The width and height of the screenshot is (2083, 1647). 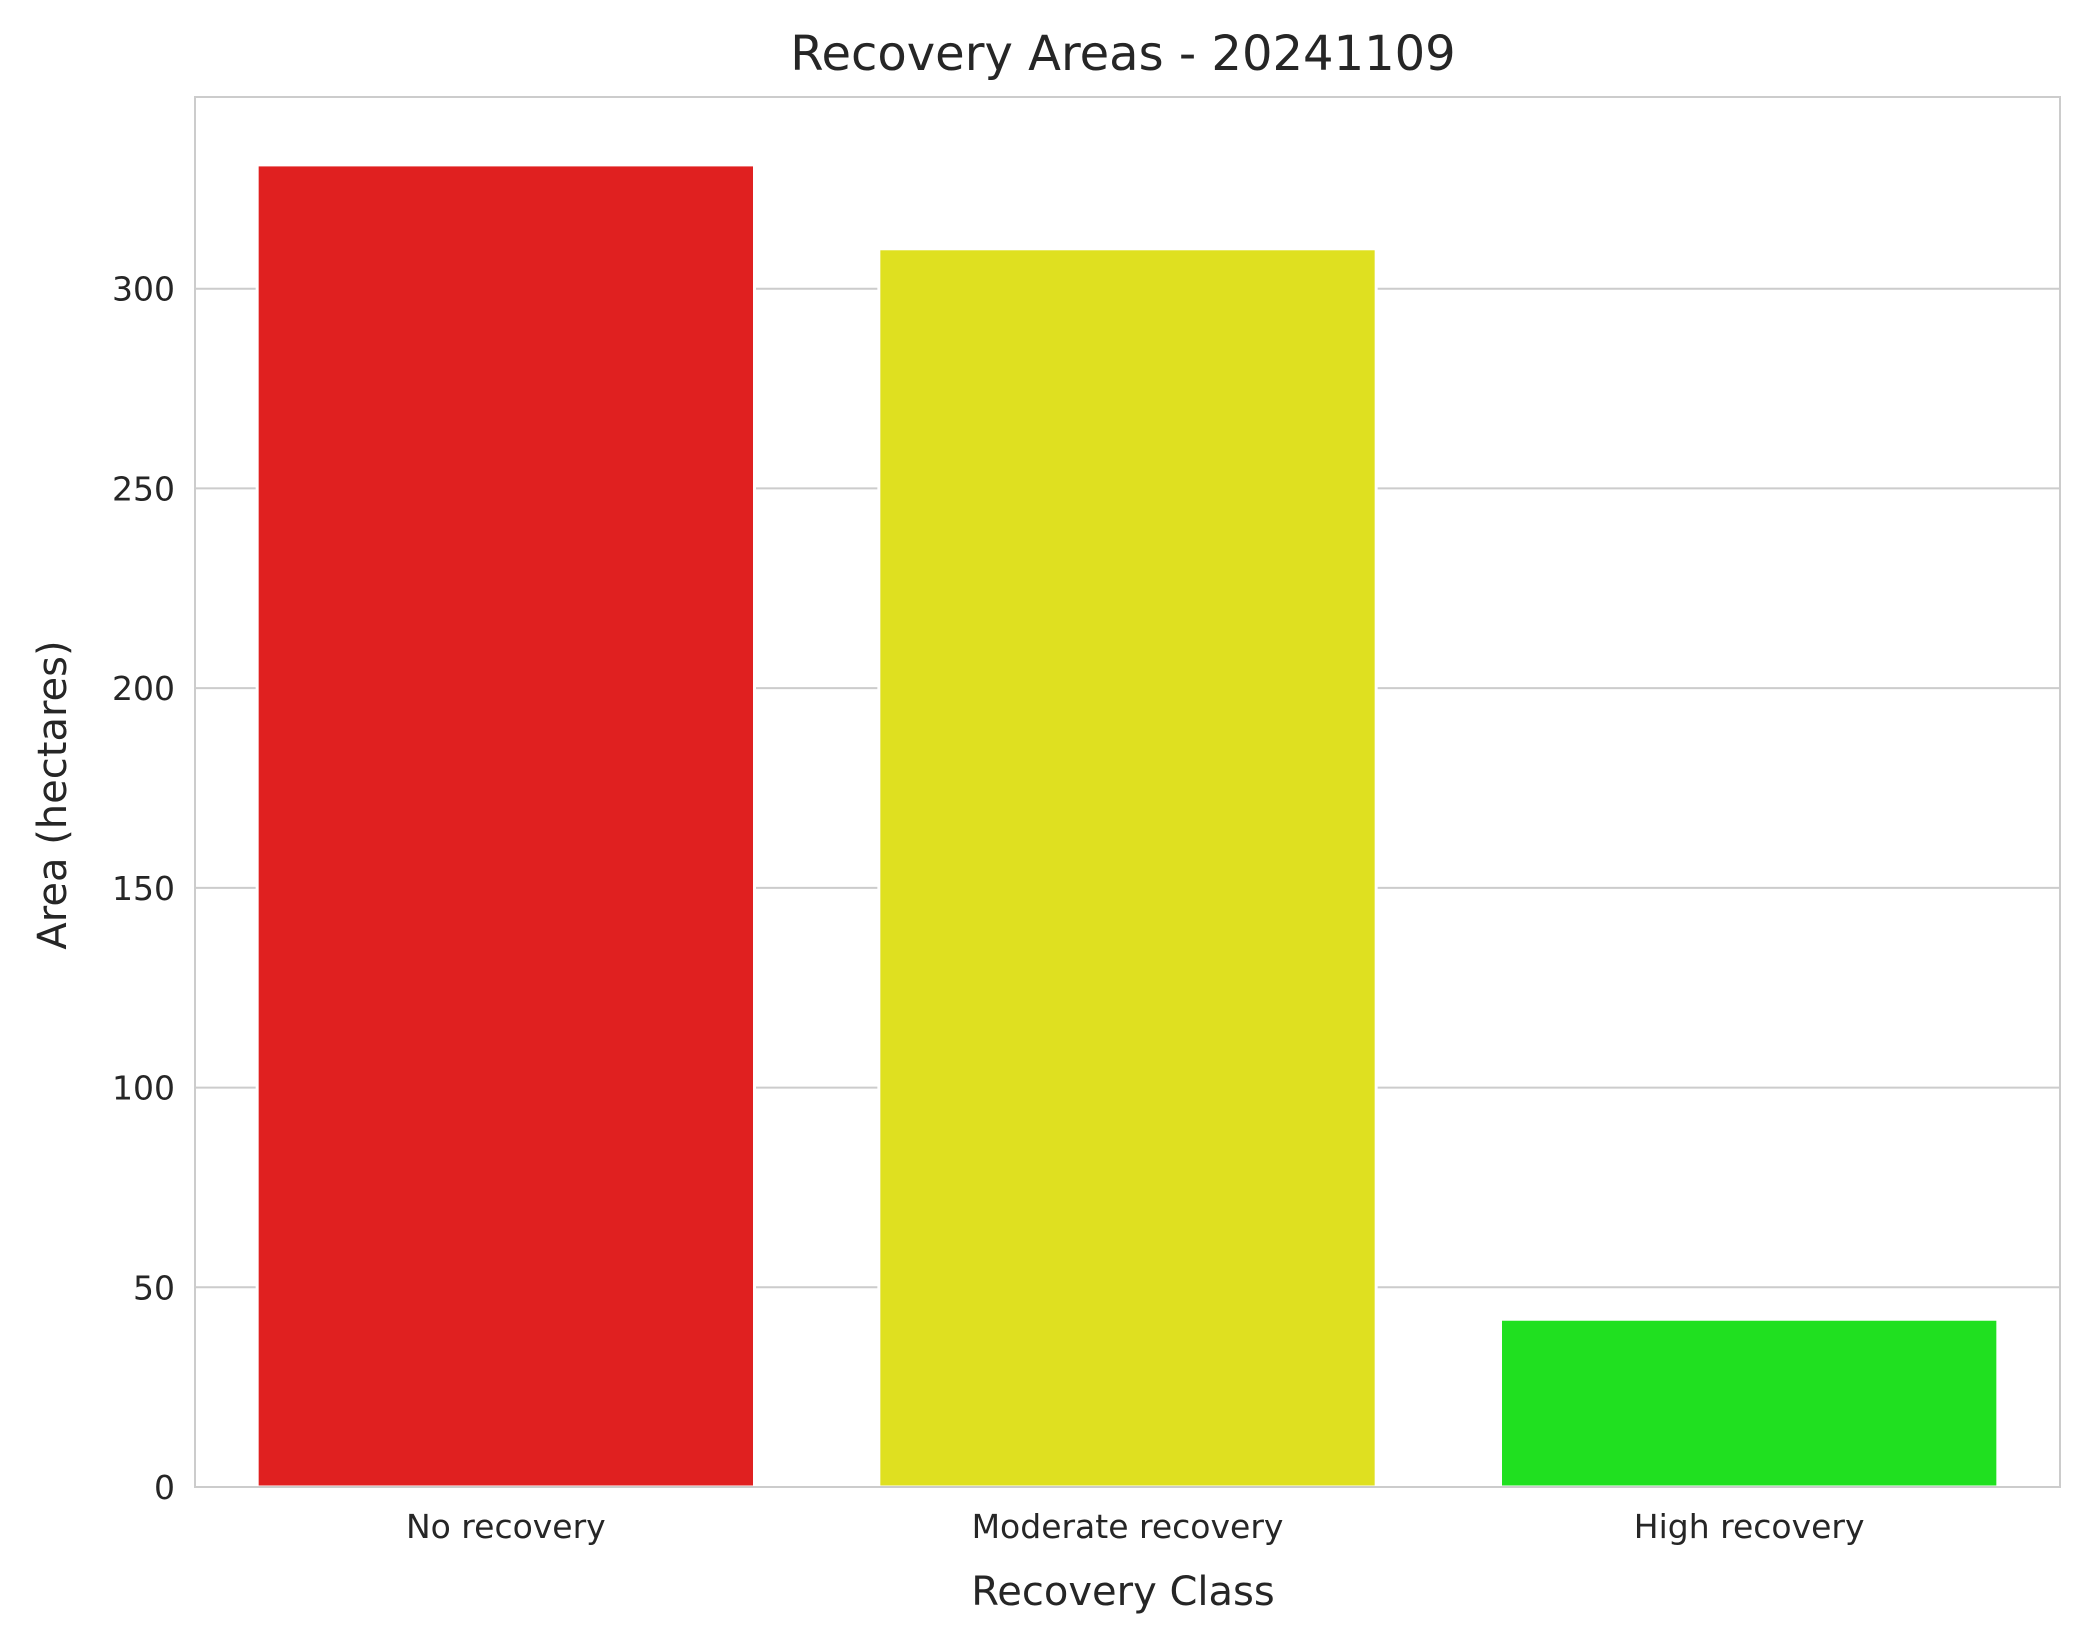 I want to click on y-tick-label: 200, so click(x=143, y=688).